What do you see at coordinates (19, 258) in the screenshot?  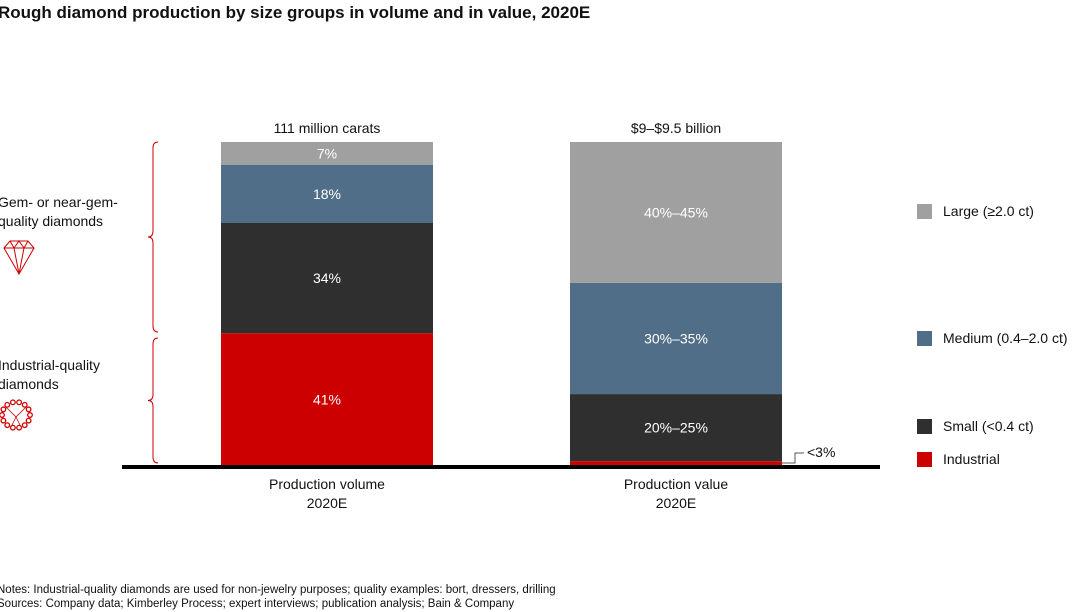 I see `gem-diamond-icon` at bounding box center [19, 258].